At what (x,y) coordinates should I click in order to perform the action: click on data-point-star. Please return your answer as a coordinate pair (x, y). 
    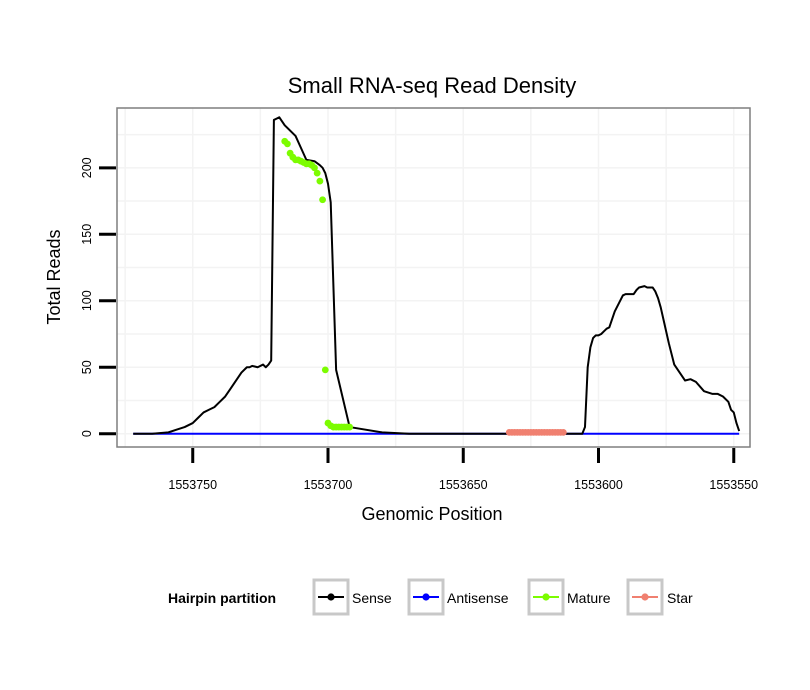
    Looking at the image, I should click on (563, 432).